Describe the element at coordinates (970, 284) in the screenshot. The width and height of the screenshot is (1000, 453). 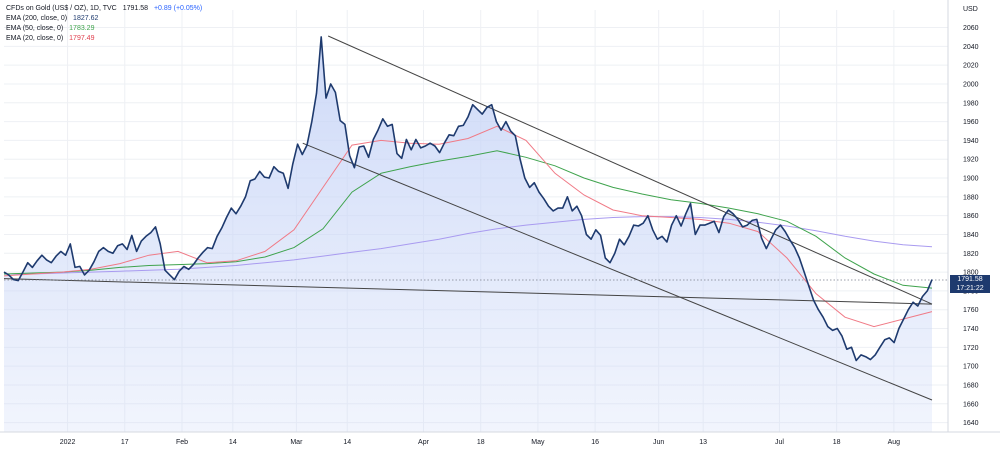
I see `last-price-badge: 1791.58 17:21:22` at that location.